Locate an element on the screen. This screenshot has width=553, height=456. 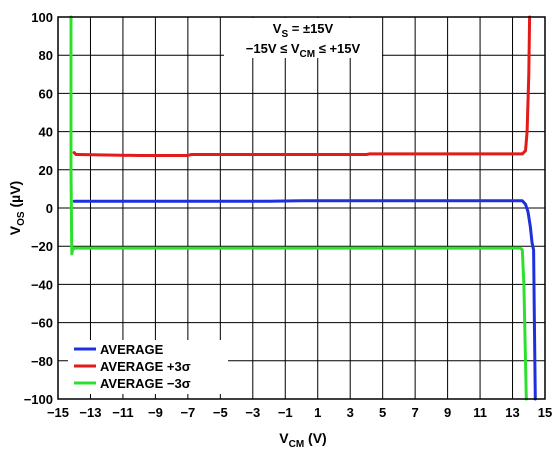
y-tick-label: 20 is located at coordinates (46, 170).